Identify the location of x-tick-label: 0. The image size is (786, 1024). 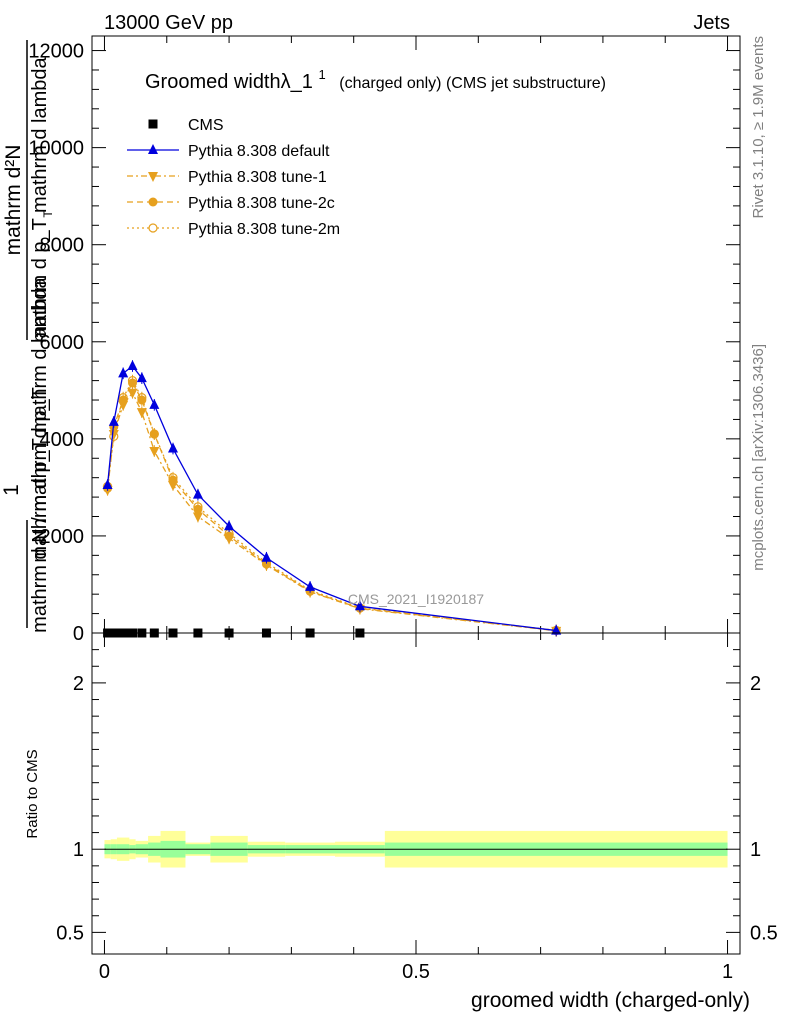
(104, 972).